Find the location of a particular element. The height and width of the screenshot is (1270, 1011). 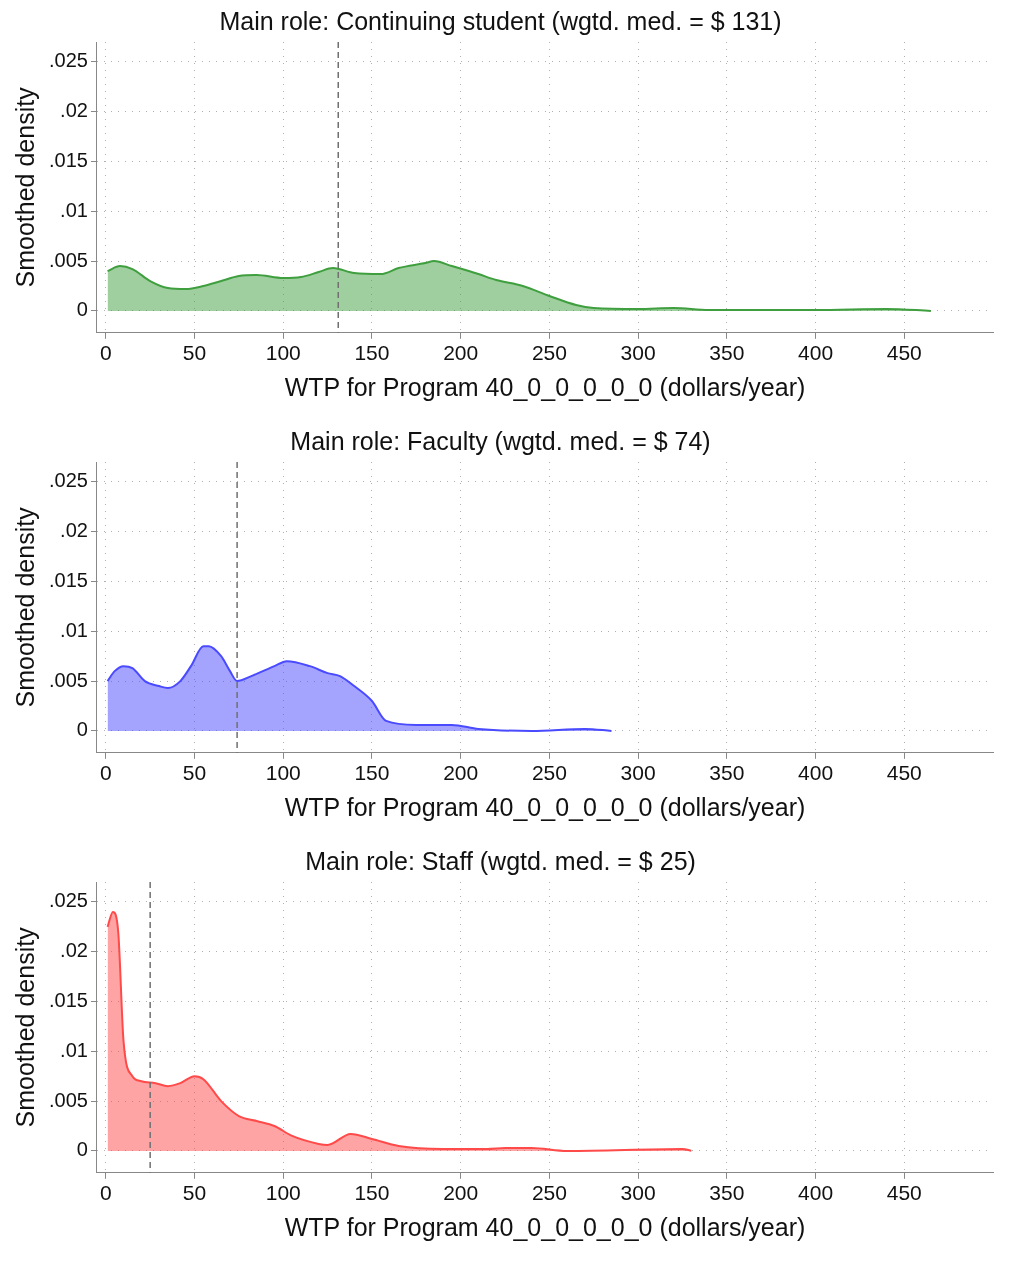

chart-title: Main role: Faculty (wgtd. med. = $ 74) is located at coordinates (500, 440).